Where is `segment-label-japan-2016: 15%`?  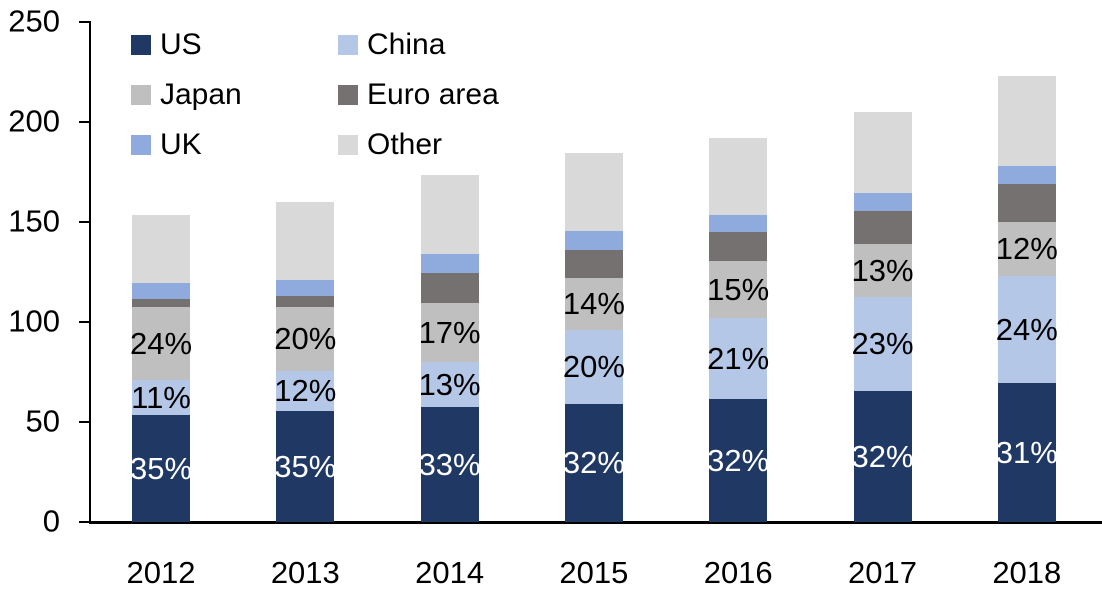
segment-label-japan-2016: 15% is located at coordinates (738, 289).